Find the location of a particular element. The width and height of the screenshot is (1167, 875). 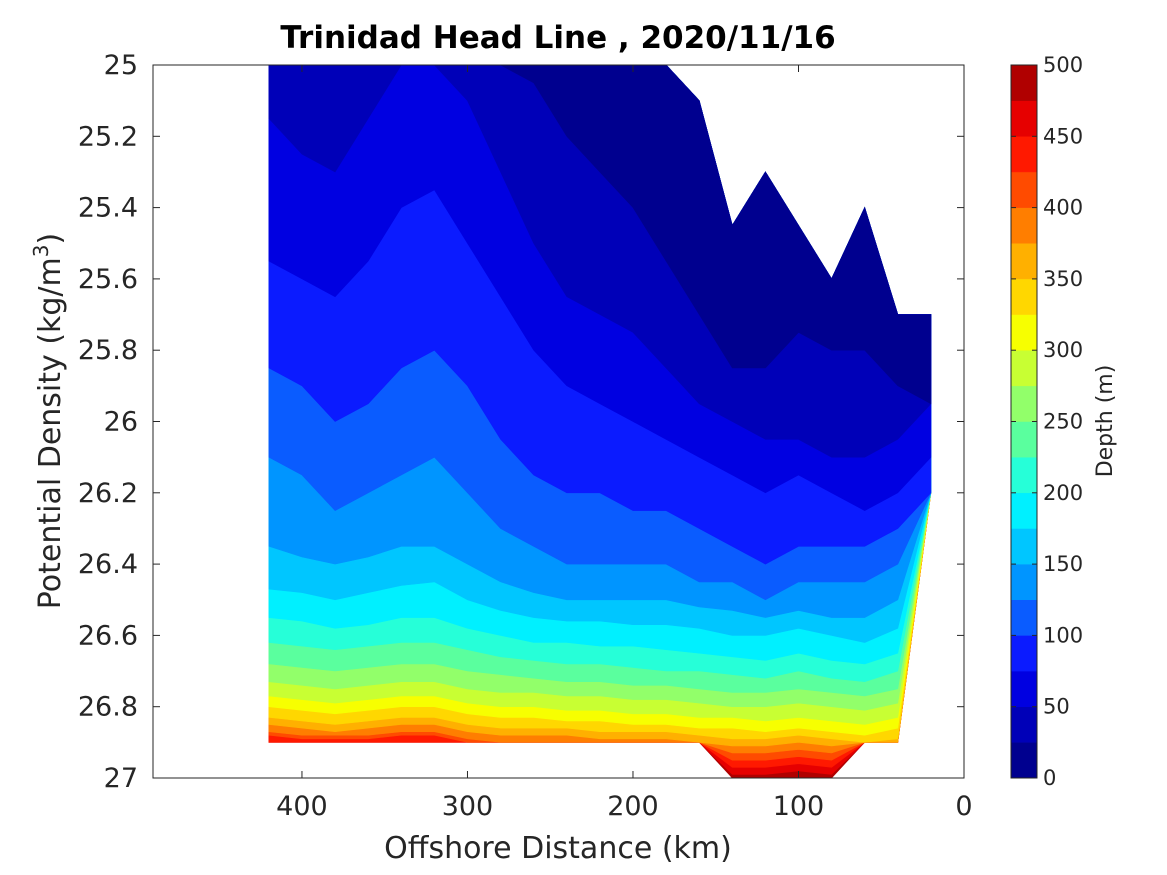

colorbar-swatch-225-250m is located at coordinates (1024, 439).